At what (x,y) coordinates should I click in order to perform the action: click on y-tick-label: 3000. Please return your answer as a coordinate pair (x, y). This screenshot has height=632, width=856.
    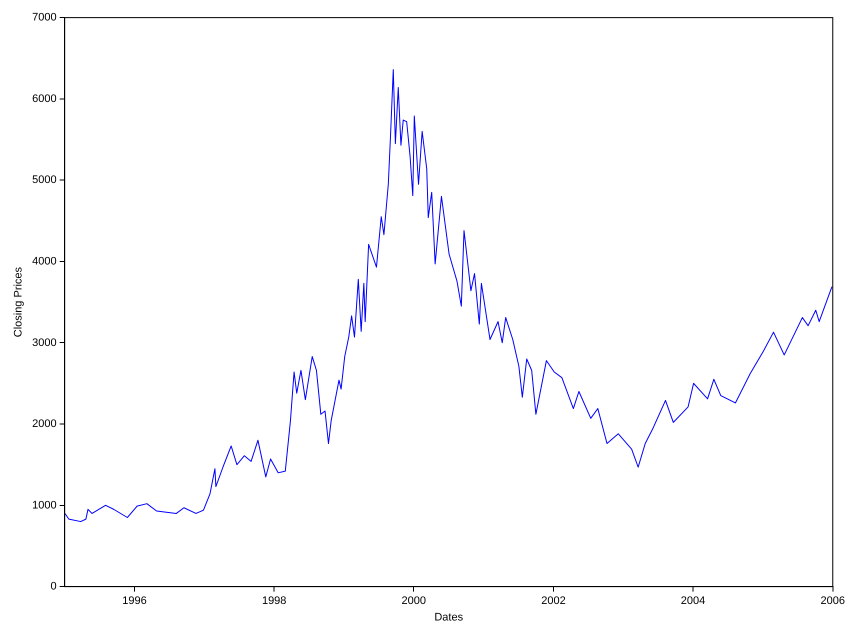
    Looking at the image, I should click on (44, 342).